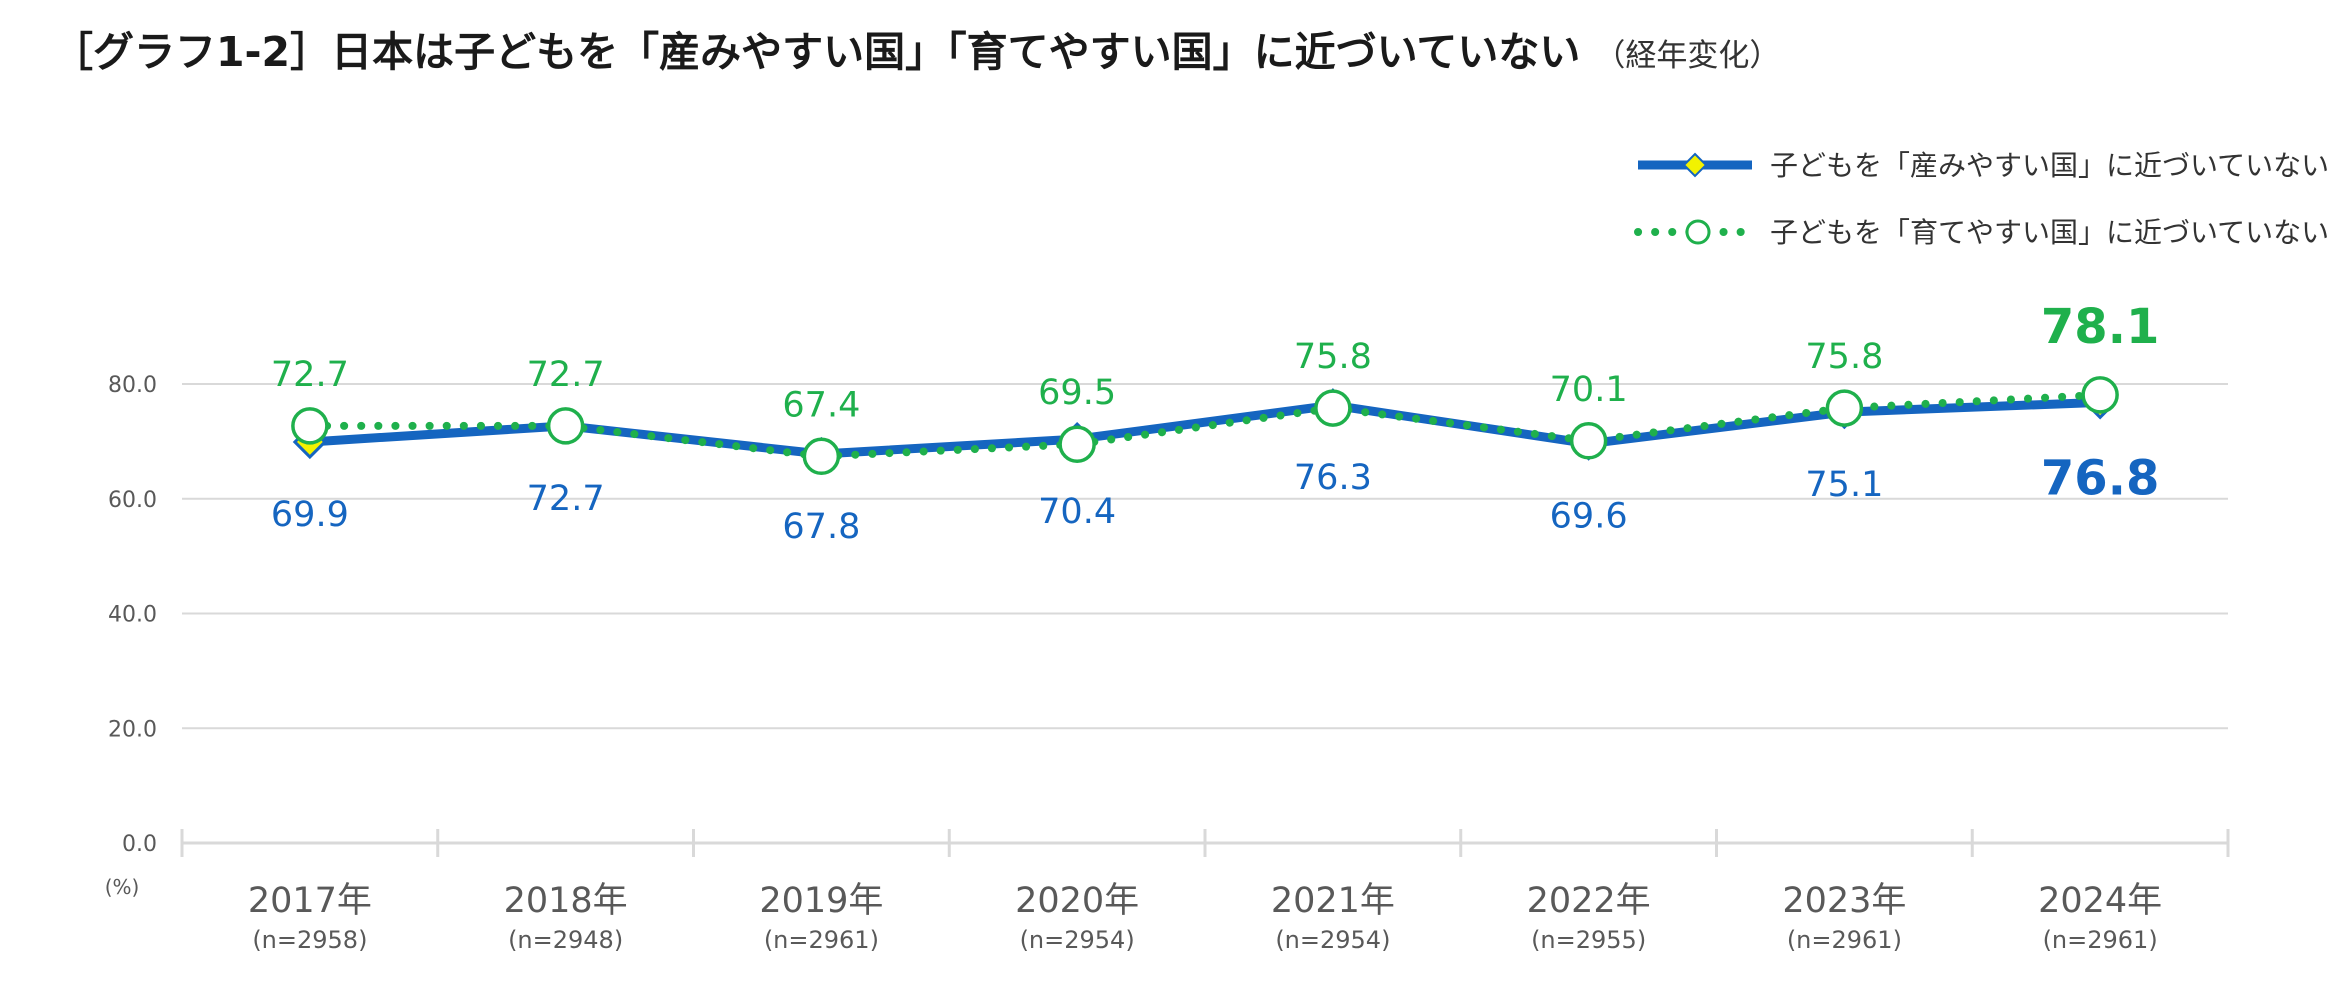  Describe the element at coordinates (1687, 56) in the screenshot. I see `chart-subtitle: （経年変化）` at that location.